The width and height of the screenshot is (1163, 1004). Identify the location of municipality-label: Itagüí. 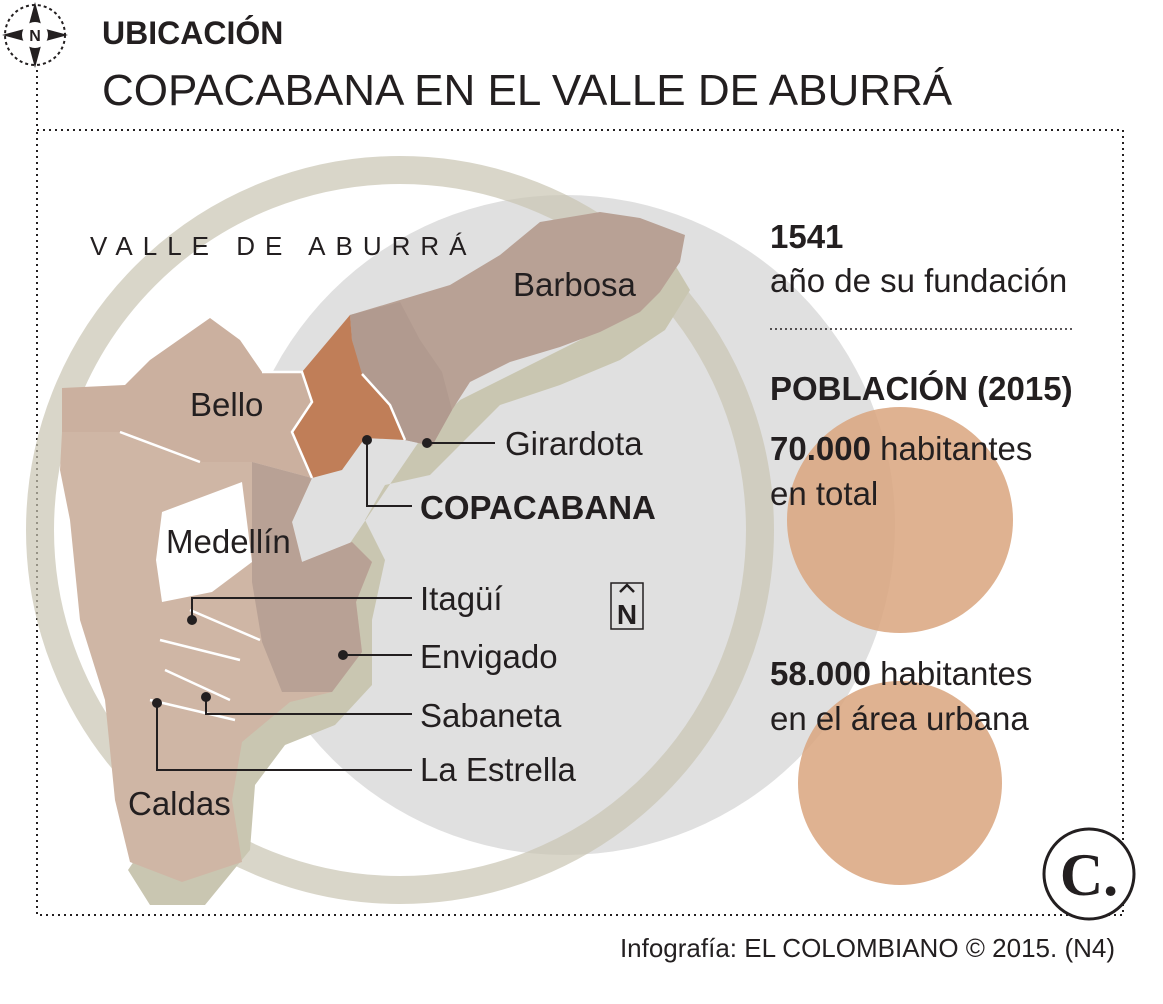
(461, 598).